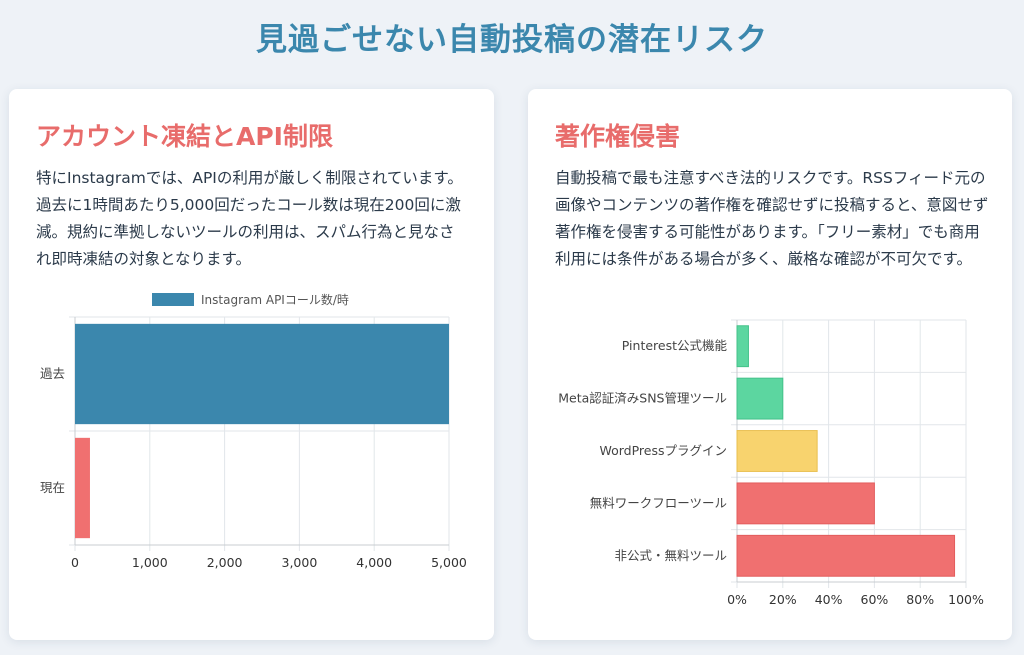  I want to click on page-title: 見過ごせない自動投稿の潜在リスク, so click(512, 40).